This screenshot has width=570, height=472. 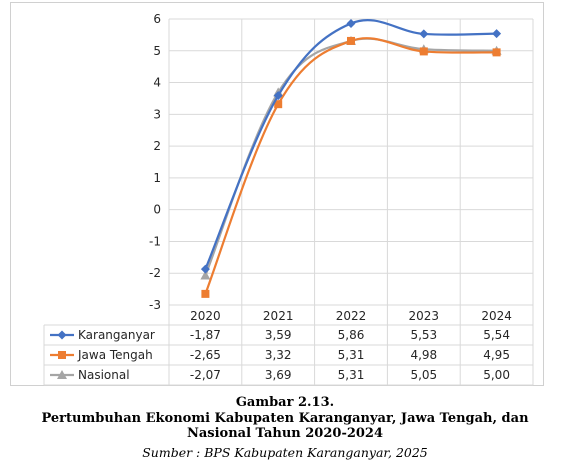 What do you see at coordinates (351, 316) in the screenshot?
I see `x-tick-label: 2022` at bounding box center [351, 316].